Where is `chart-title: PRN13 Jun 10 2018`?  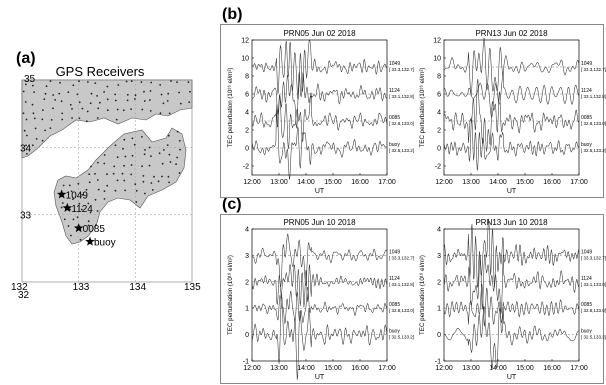 chart-title: PRN13 Jun 10 2018 is located at coordinates (511, 222).